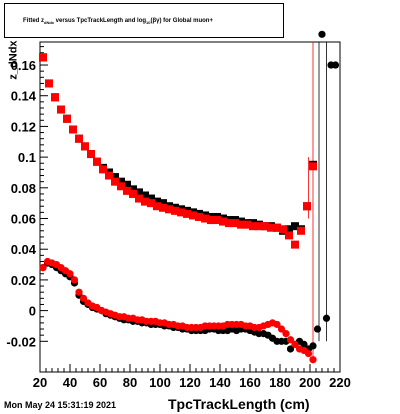  I want to click on y-tick-label: 0.1, so click(27, 157).